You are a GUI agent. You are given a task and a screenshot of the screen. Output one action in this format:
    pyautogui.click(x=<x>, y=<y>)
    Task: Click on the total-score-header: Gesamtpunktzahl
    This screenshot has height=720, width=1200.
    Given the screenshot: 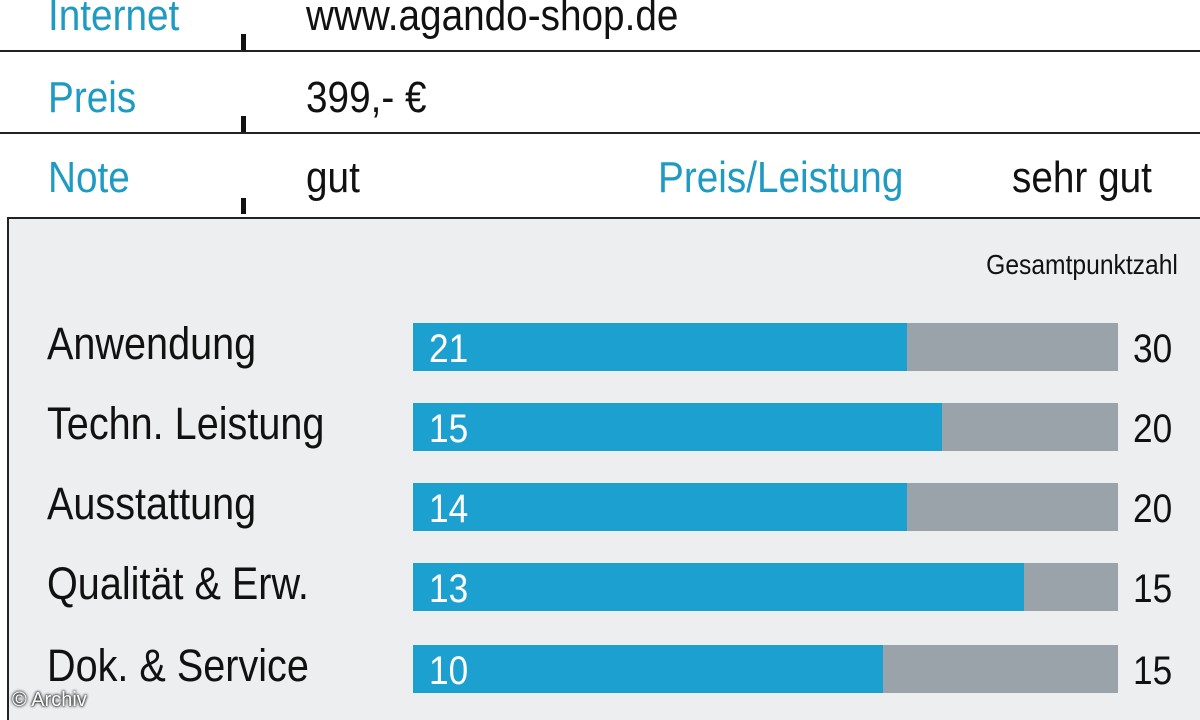 What is the action you would take?
    pyautogui.click(x=1082, y=264)
    